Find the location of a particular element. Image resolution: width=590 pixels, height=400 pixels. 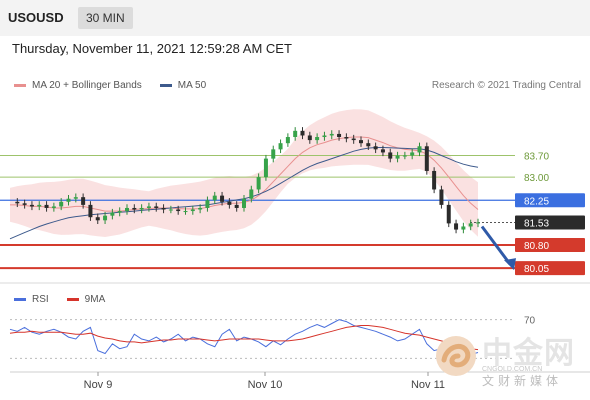

legend-swatch-ma20 is located at coordinates (20, 85).